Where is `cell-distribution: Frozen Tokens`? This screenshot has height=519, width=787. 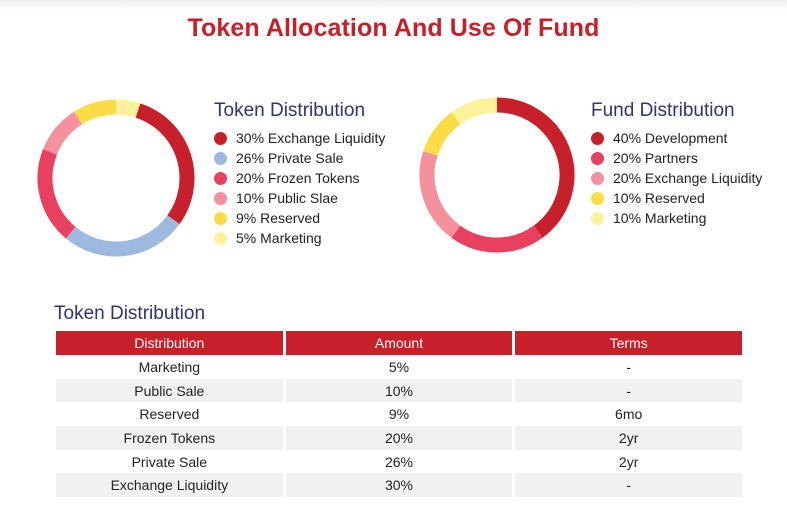 cell-distribution: Frozen Tokens is located at coordinates (169, 438).